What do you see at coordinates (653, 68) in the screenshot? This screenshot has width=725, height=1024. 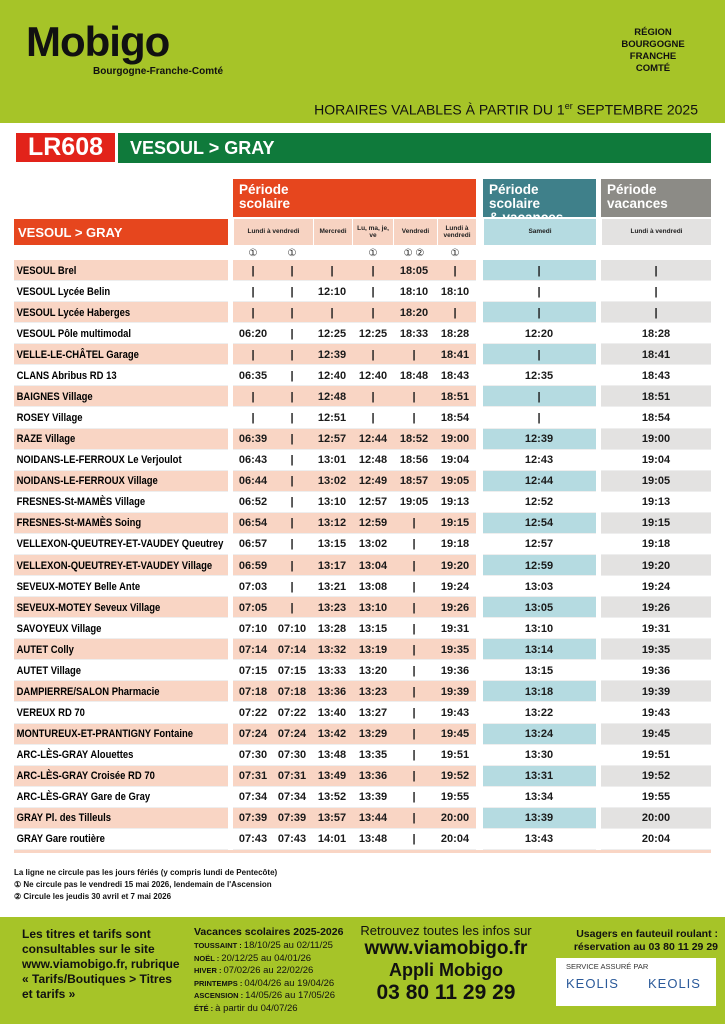 I see `region-line: COMTÉ` at bounding box center [653, 68].